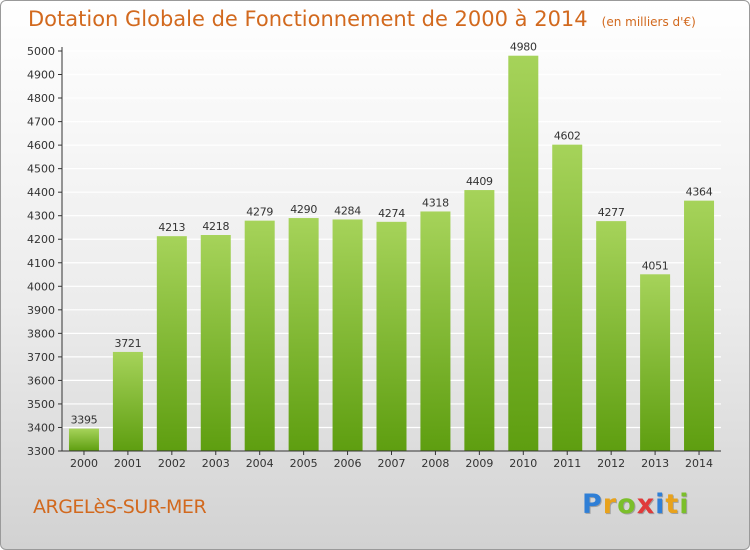 The height and width of the screenshot is (550, 750). What do you see at coordinates (303, 334) in the screenshot?
I see `bar-2005` at bounding box center [303, 334].